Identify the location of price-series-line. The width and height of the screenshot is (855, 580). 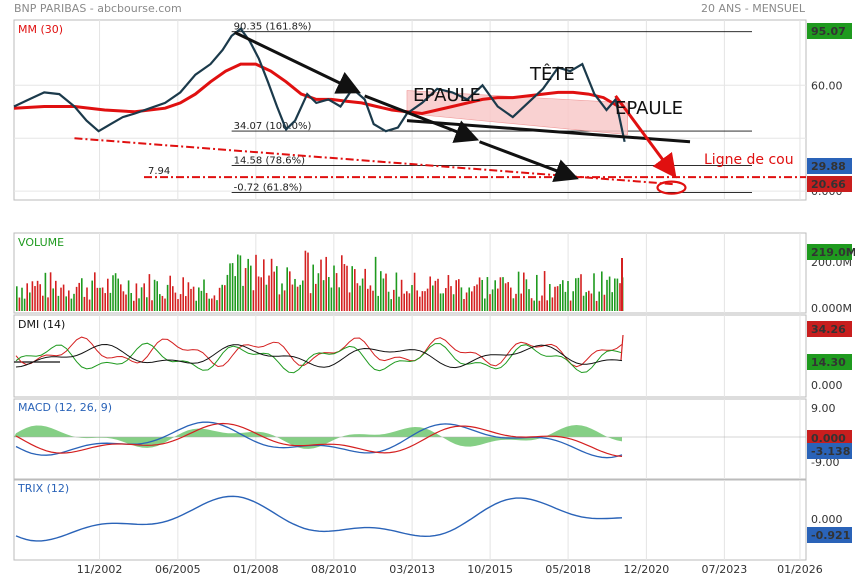
(319, 85).